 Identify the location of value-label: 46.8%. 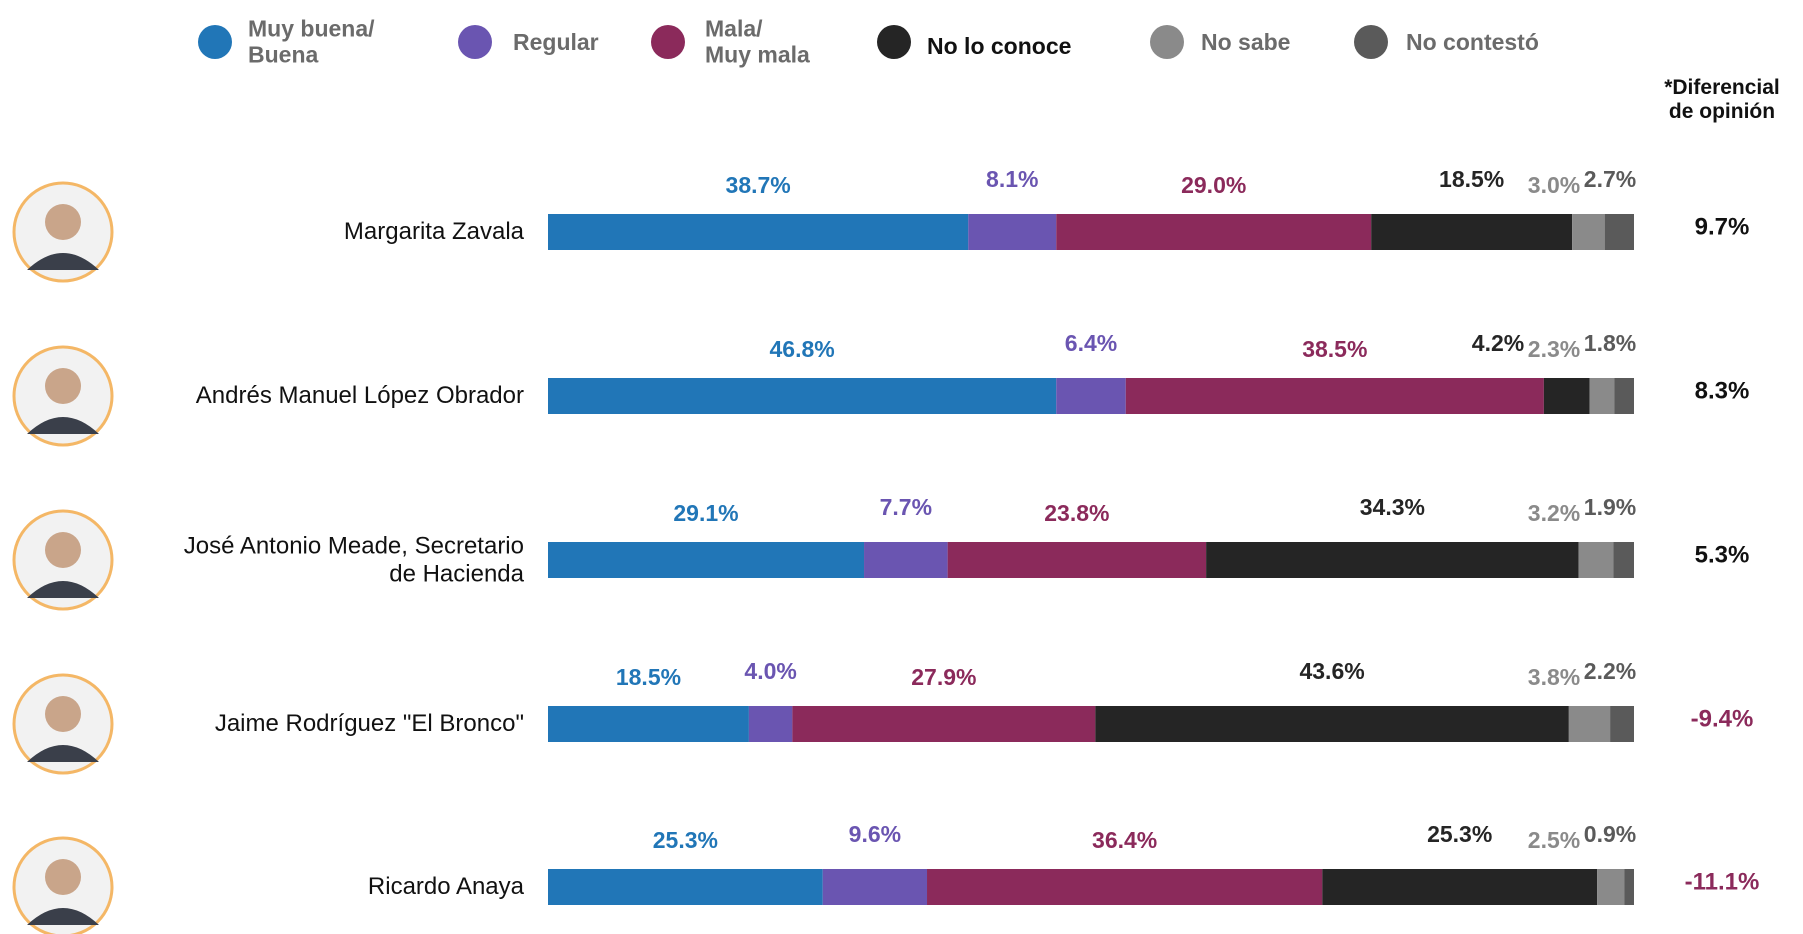
(802, 349).